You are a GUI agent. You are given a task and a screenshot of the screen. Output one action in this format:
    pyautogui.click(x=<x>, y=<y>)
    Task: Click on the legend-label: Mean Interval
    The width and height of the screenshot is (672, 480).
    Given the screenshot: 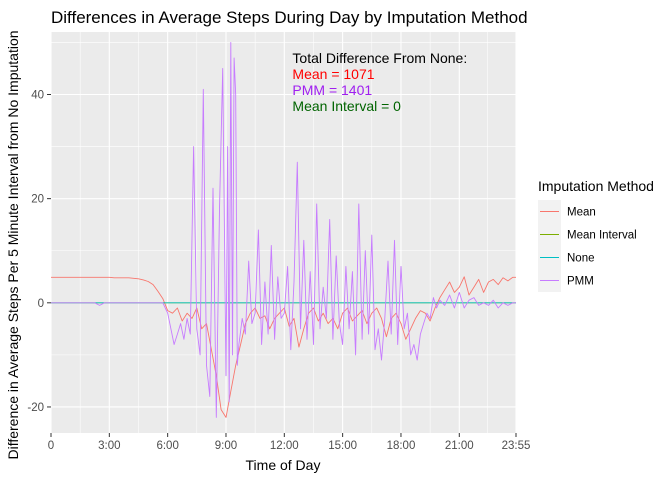 What is the action you would take?
    pyautogui.click(x=602, y=236)
    